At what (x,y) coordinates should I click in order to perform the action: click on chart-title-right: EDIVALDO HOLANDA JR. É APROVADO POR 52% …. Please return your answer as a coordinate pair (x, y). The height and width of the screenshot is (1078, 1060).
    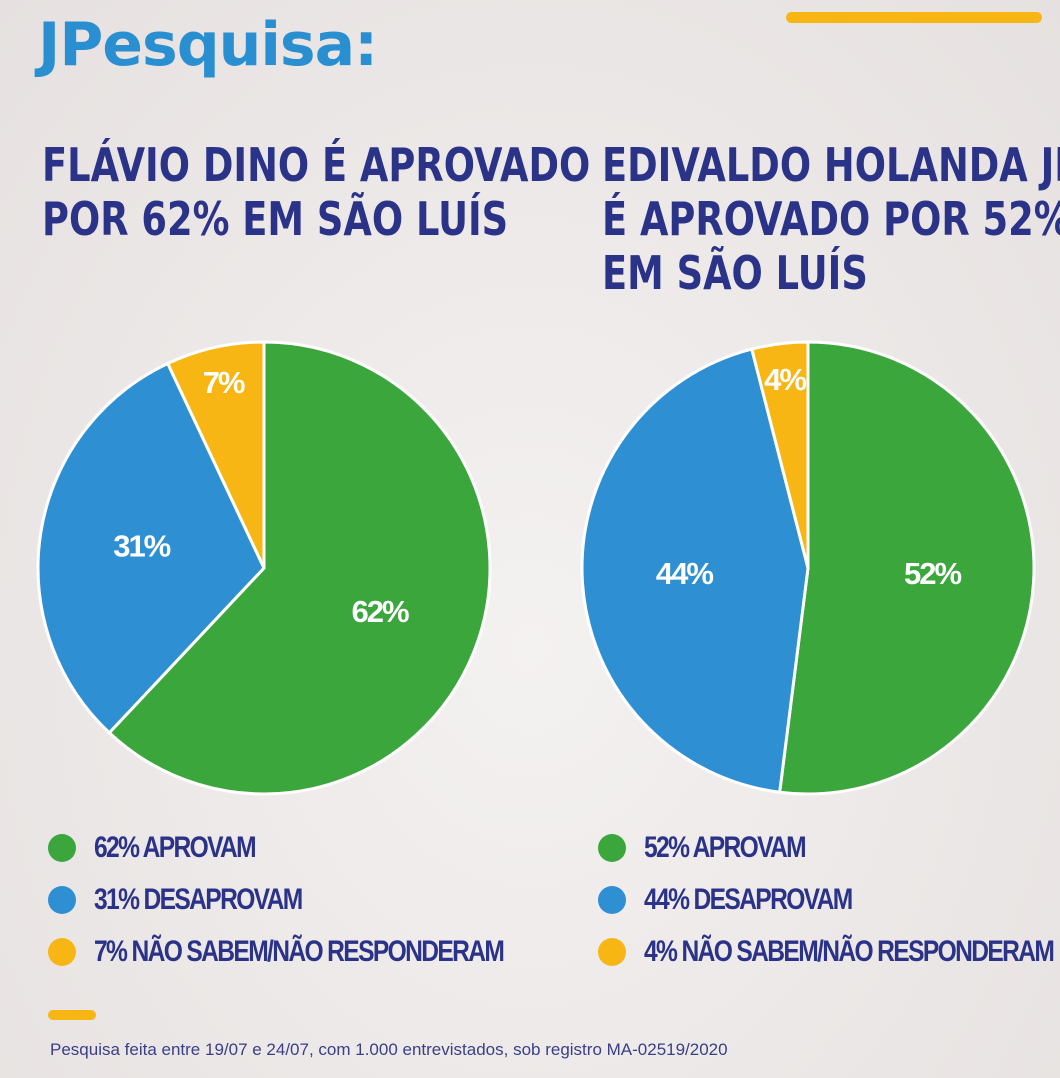
    Looking at the image, I should click on (831, 219).